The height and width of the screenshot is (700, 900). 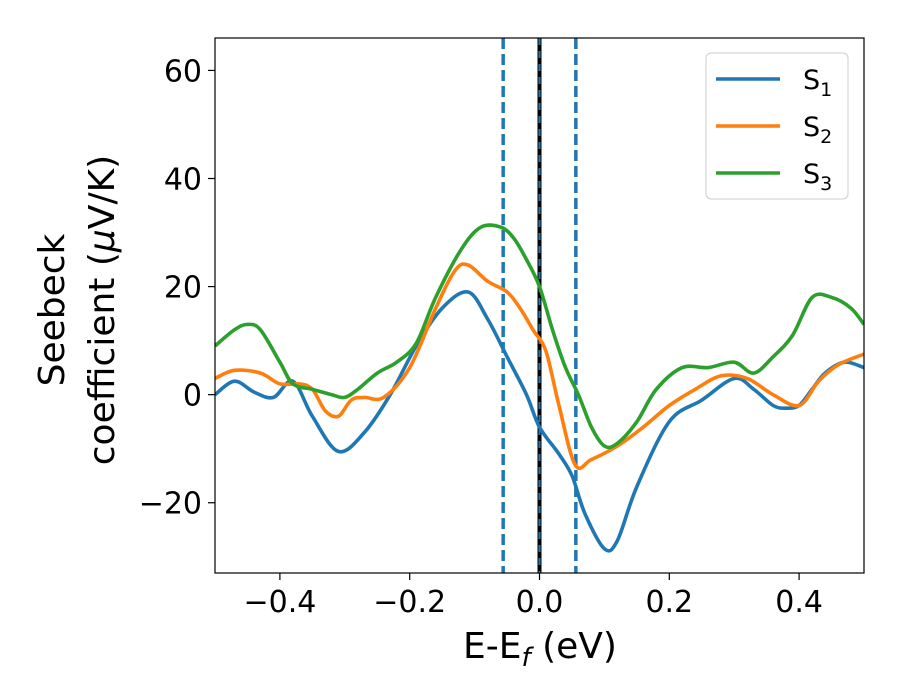 I want to click on y-axis-label-suffix: V/K), so click(x=102, y=192).